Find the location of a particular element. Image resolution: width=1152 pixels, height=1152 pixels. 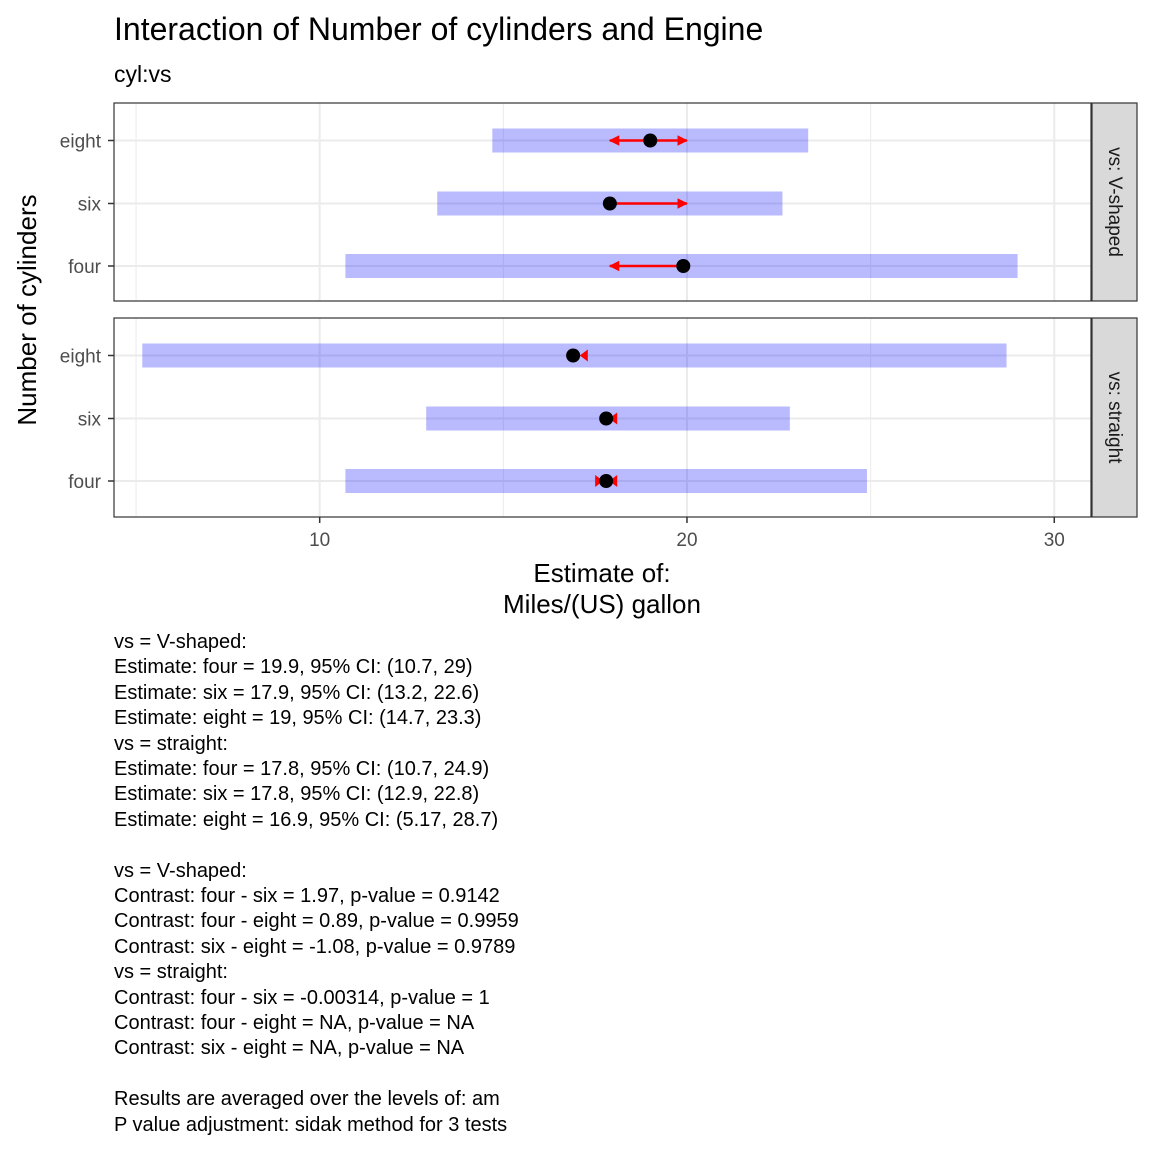

y-axis-label: Number of cylinders is located at coordinates (27, 309).